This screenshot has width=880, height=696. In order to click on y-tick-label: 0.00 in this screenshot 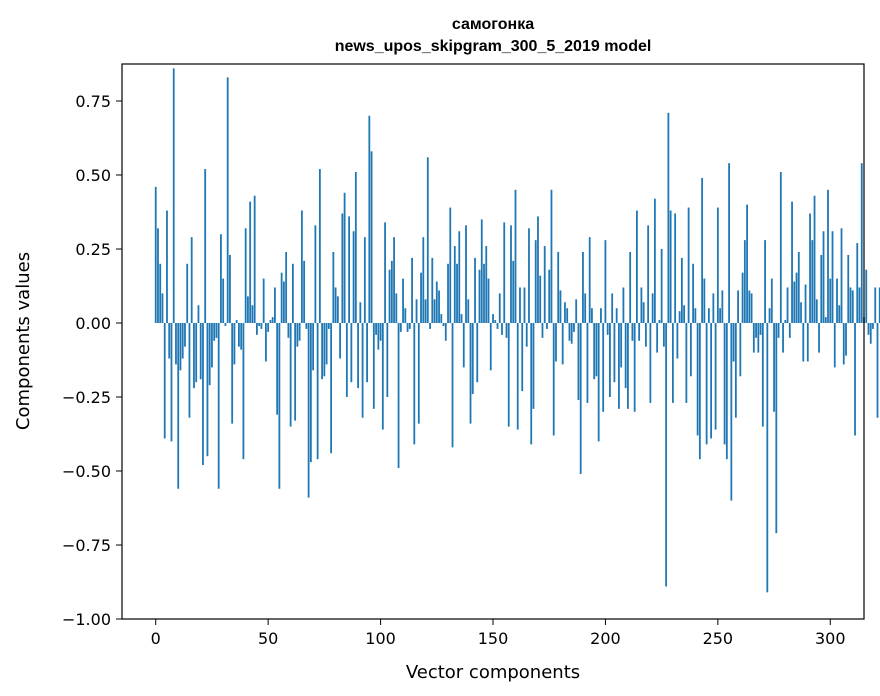, I will do `click(93, 323)`.